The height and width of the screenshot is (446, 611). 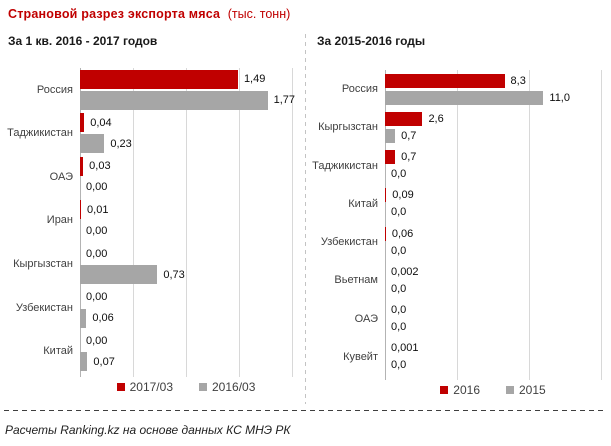 I want to click on value-label: 0,07, so click(x=104, y=361).